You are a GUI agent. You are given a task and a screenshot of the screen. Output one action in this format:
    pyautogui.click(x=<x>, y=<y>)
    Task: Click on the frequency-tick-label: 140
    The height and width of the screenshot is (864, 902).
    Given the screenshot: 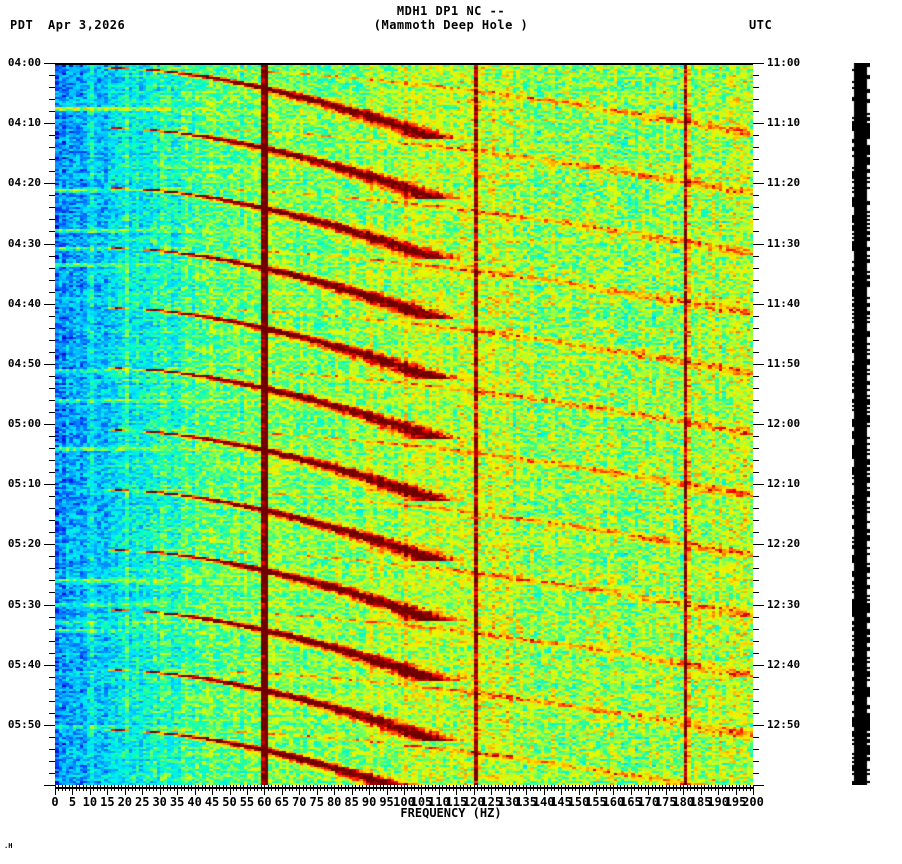 What is the action you would take?
    pyautogui.click(x=543, y=802)
    